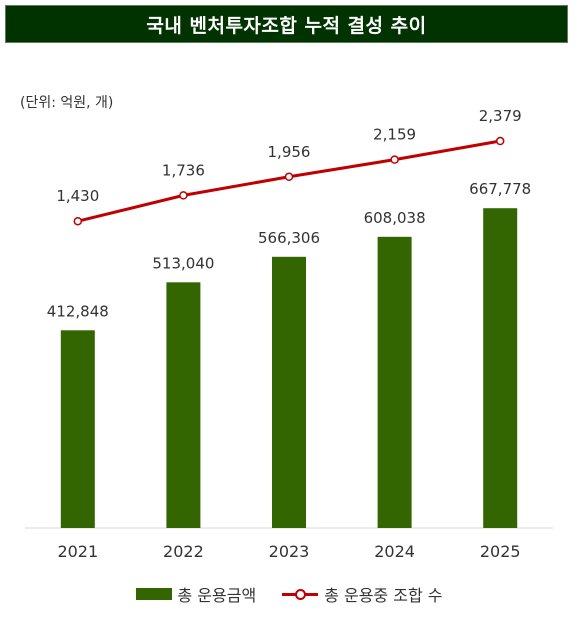 The width and height of the screenshot is (578, 620). Describe the element at coordinates (500, 189) in the screenshot. I see `bar-value-label: 667,778` at that location.